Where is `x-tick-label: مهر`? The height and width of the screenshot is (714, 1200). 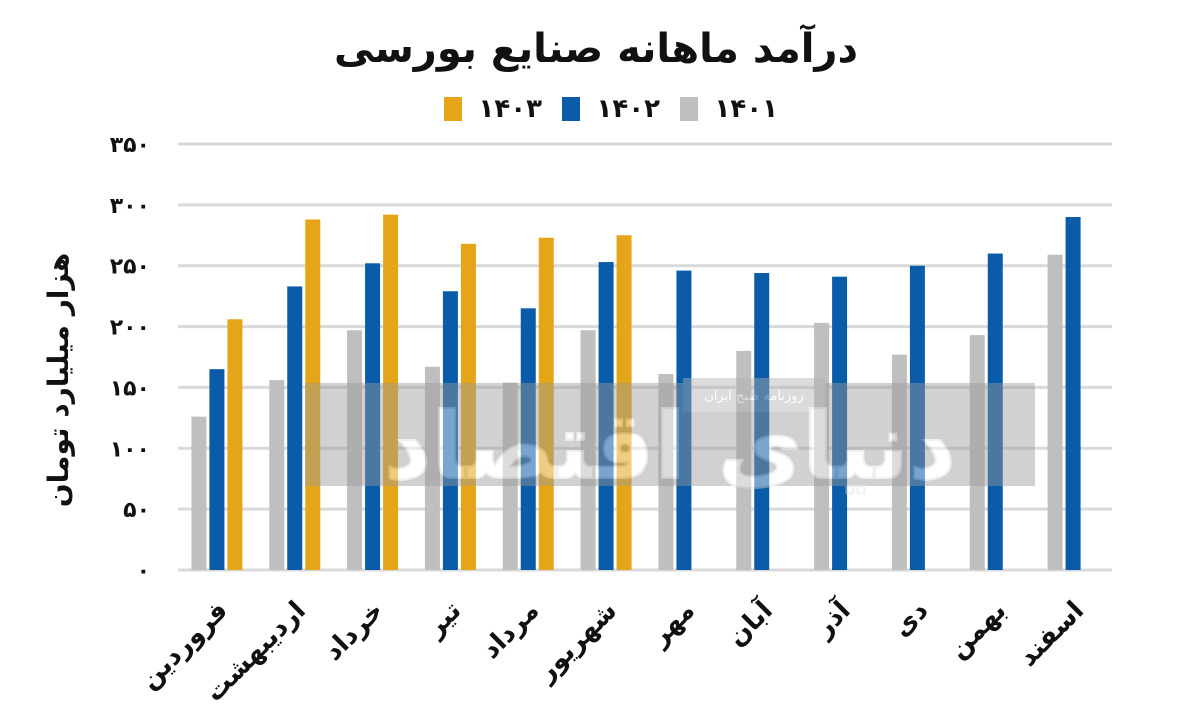
x-tick-label: مهر is located at coordinates (672, 625).